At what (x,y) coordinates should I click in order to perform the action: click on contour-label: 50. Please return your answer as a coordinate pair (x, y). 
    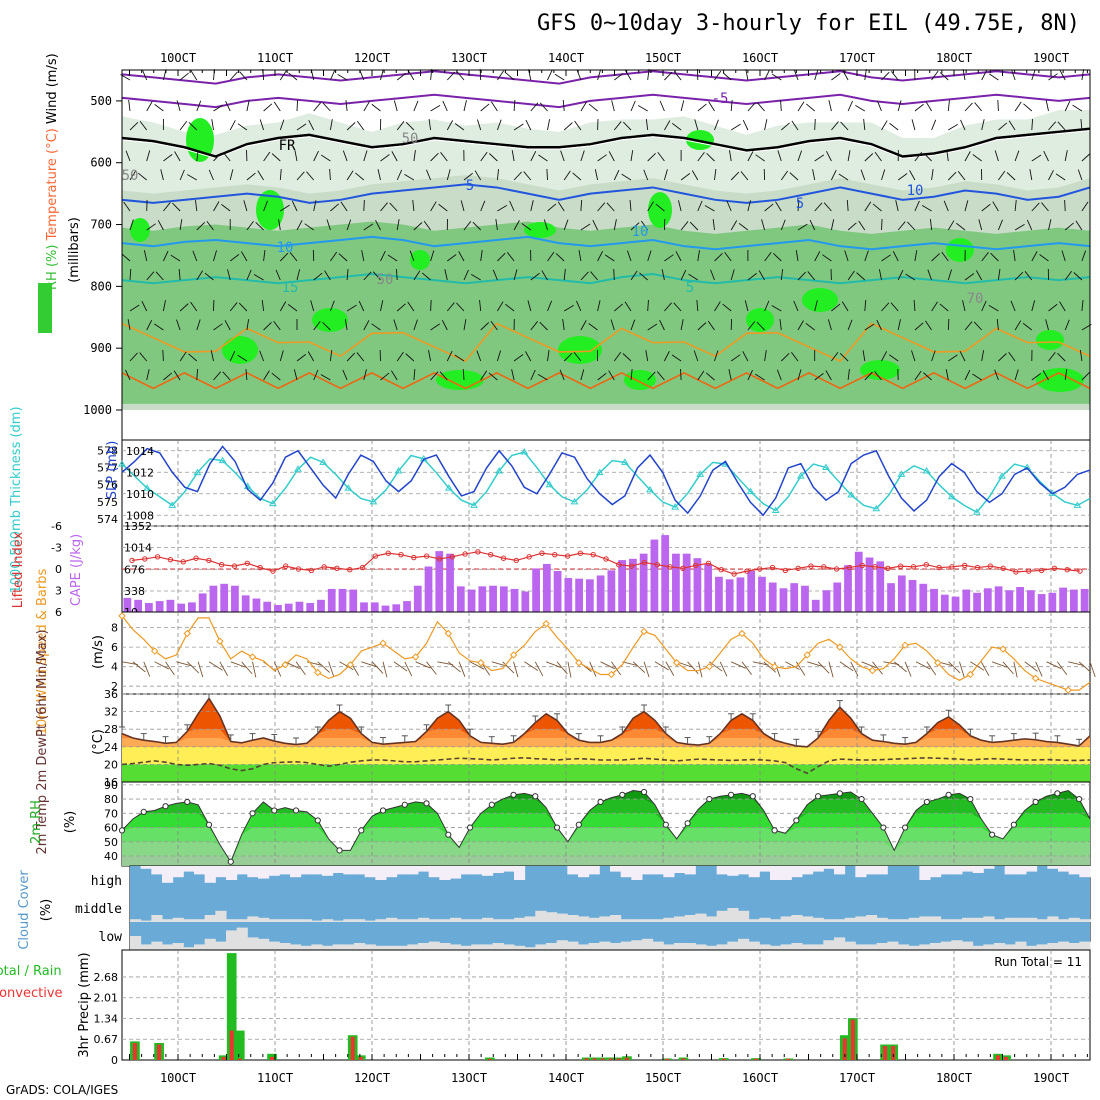
    Looking at the image, I should click on (385, 280).